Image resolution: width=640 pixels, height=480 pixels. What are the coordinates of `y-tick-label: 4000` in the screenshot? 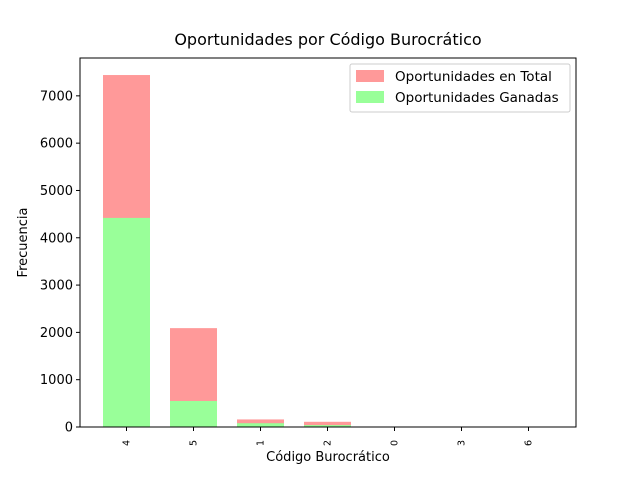 It's located at (56, 238).